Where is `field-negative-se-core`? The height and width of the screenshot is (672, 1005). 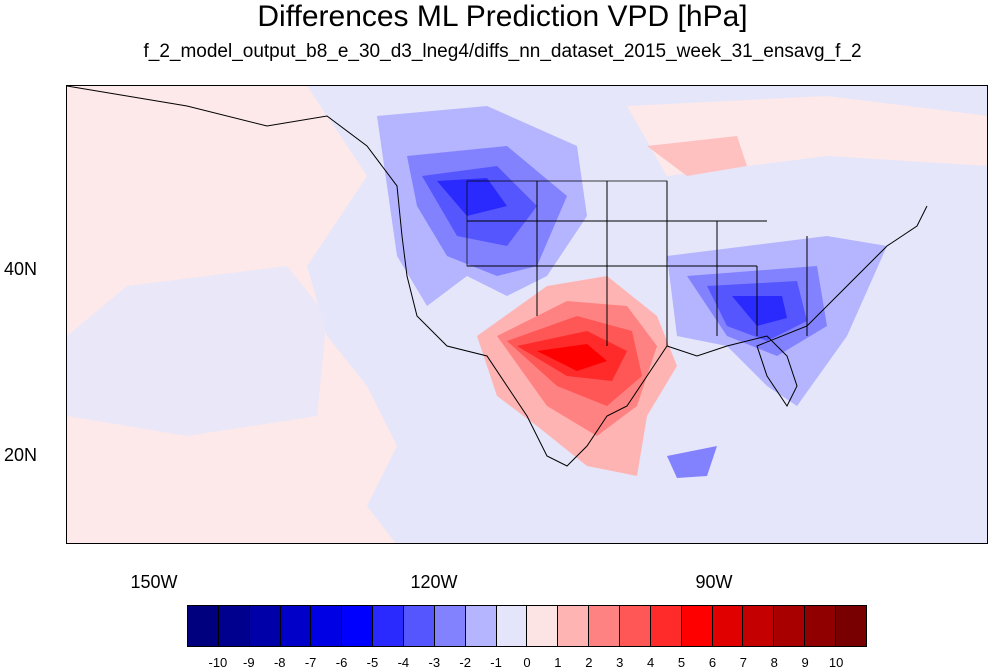 field-negative-se-core is located at coordinates (759, 311).